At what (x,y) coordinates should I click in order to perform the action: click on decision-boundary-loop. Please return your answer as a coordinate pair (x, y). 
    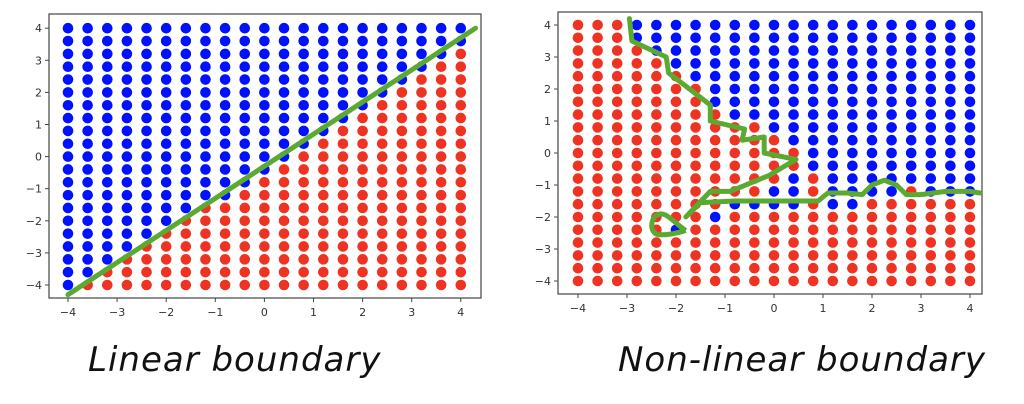
    Looking at the image, I should click on (668, 224).